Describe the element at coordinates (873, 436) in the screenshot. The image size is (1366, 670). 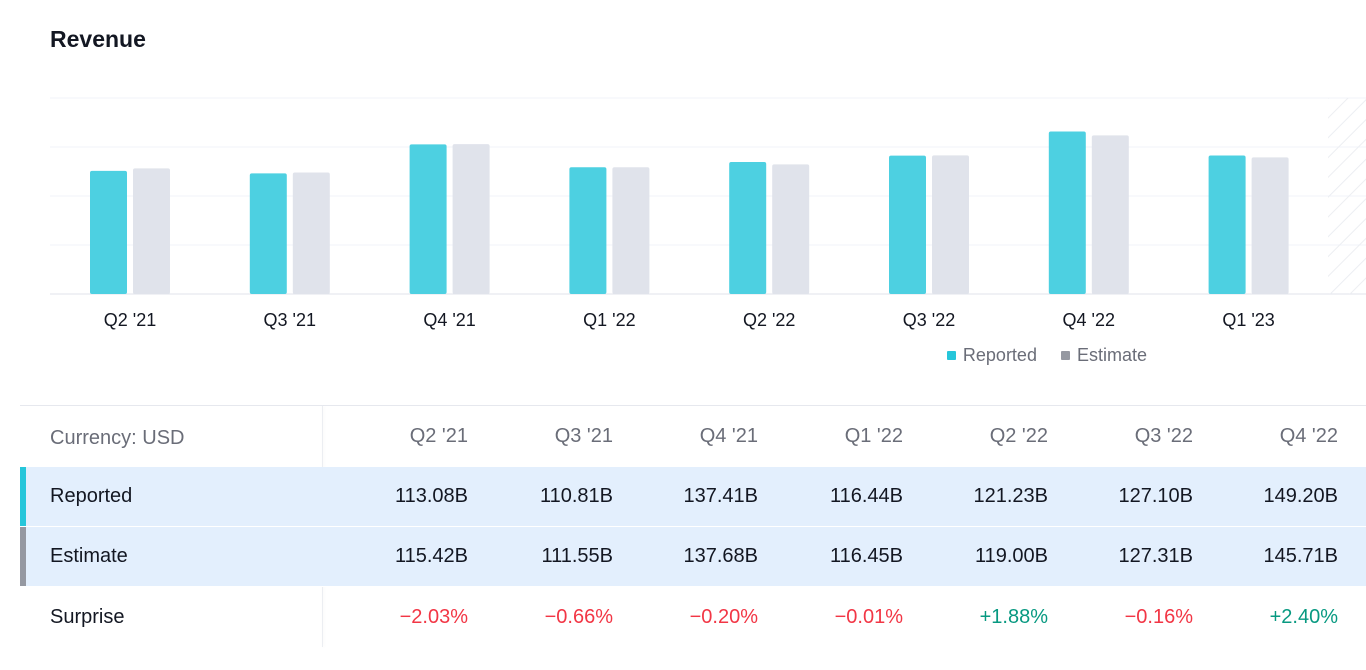
I see `column-header: Q1 '22` at that location.